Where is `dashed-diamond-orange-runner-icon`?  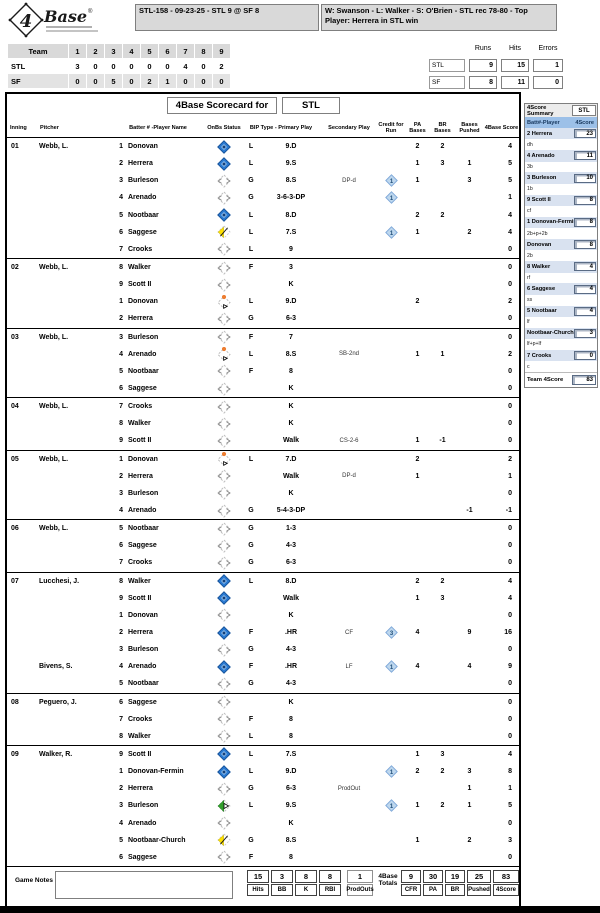 dashed-diamond-orange-runner-icon is located at coordinates (224, 459).